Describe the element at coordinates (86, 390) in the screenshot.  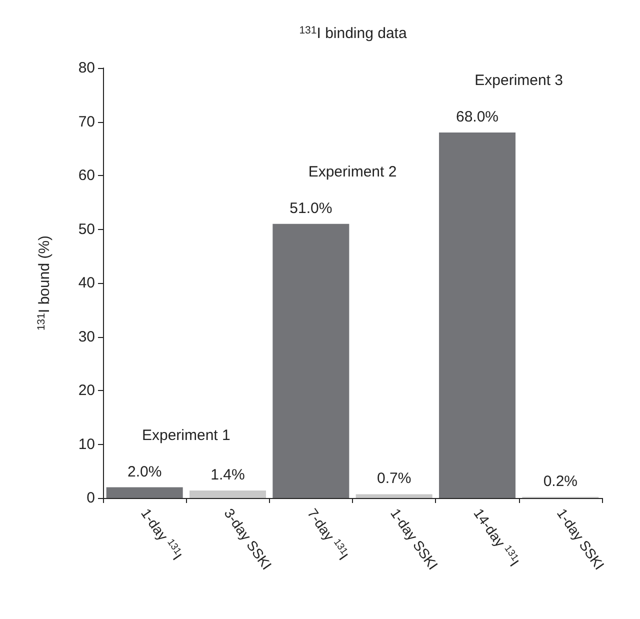
I see `y-tick-label: 20` at that location.